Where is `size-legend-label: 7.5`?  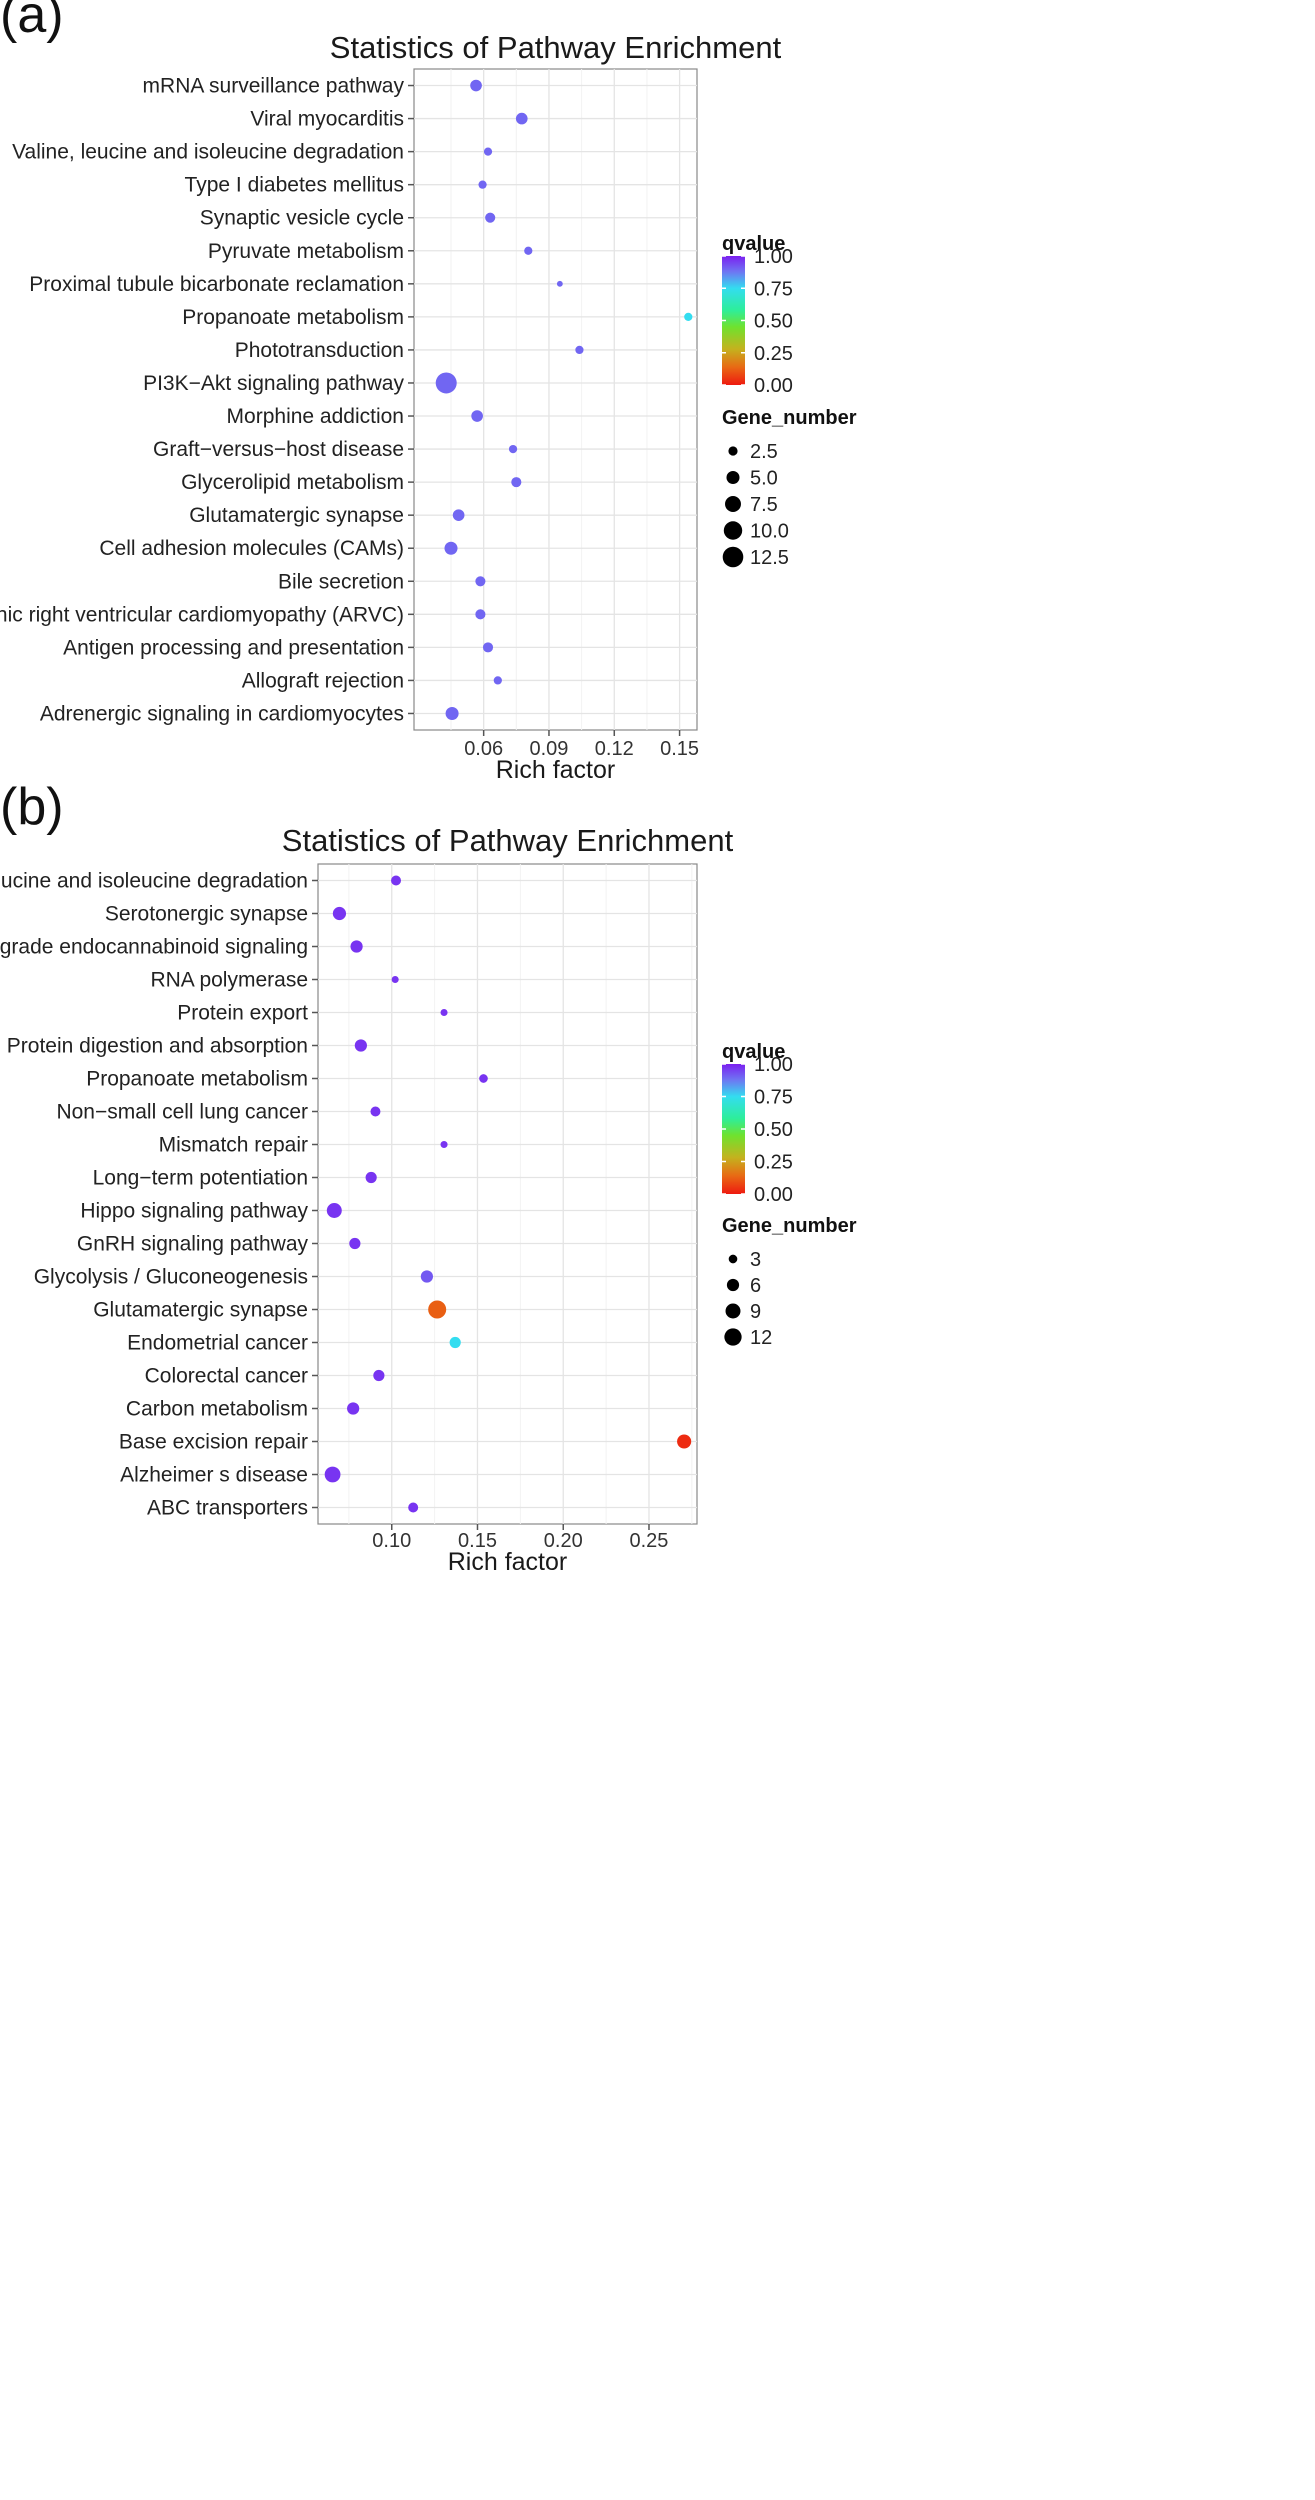
size-legend-label: 7.5 is located at coordinates (764, 505).